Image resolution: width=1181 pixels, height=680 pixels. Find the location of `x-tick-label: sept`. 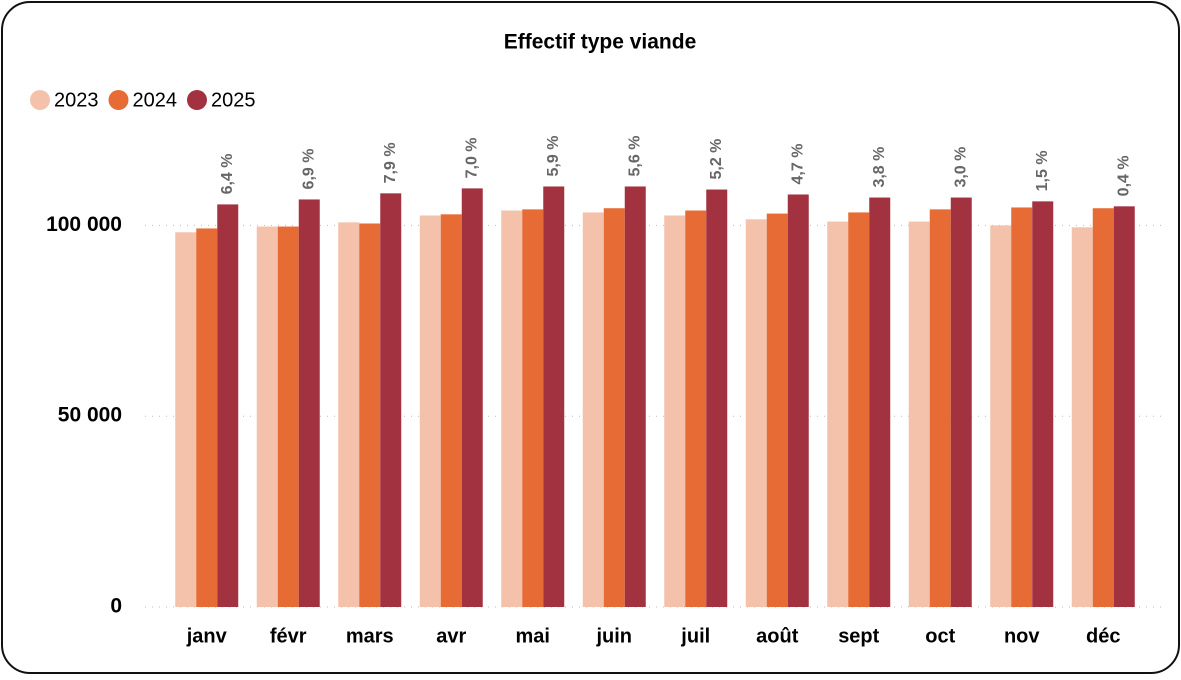

x-tick-label: sept is located at coordinates (858, 636).